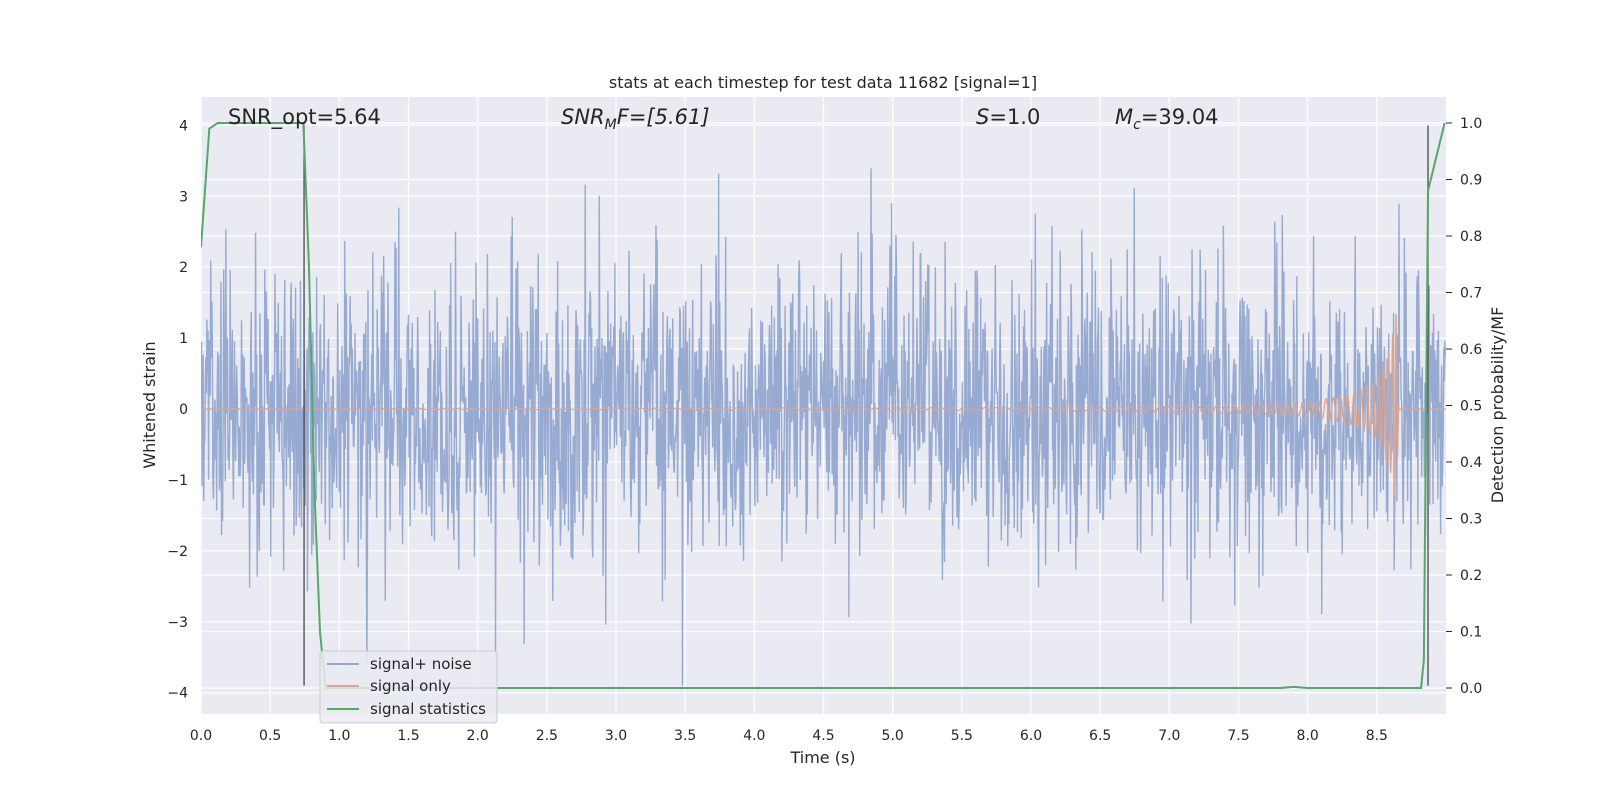 This screenshot has height=800, width=1600. Describe the element at coordinates (1471, 576) in the screenshot. I see `y2-tick-label: 0.2` at that location.